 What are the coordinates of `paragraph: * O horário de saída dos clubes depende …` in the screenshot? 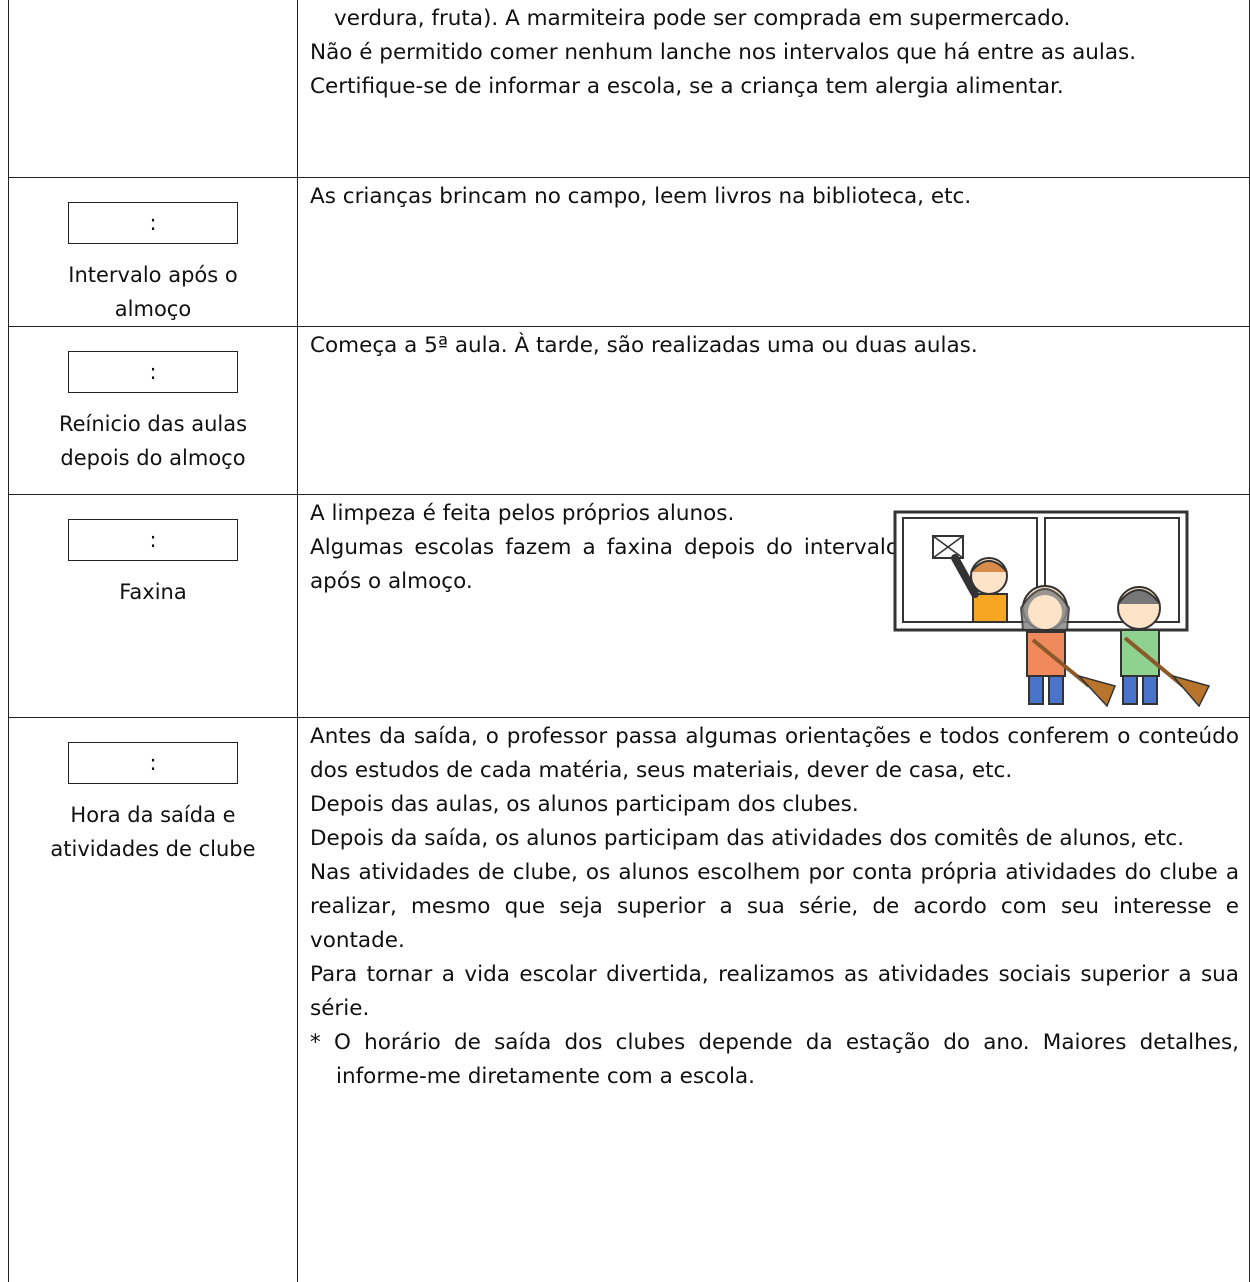 It's located at (774, 1059).